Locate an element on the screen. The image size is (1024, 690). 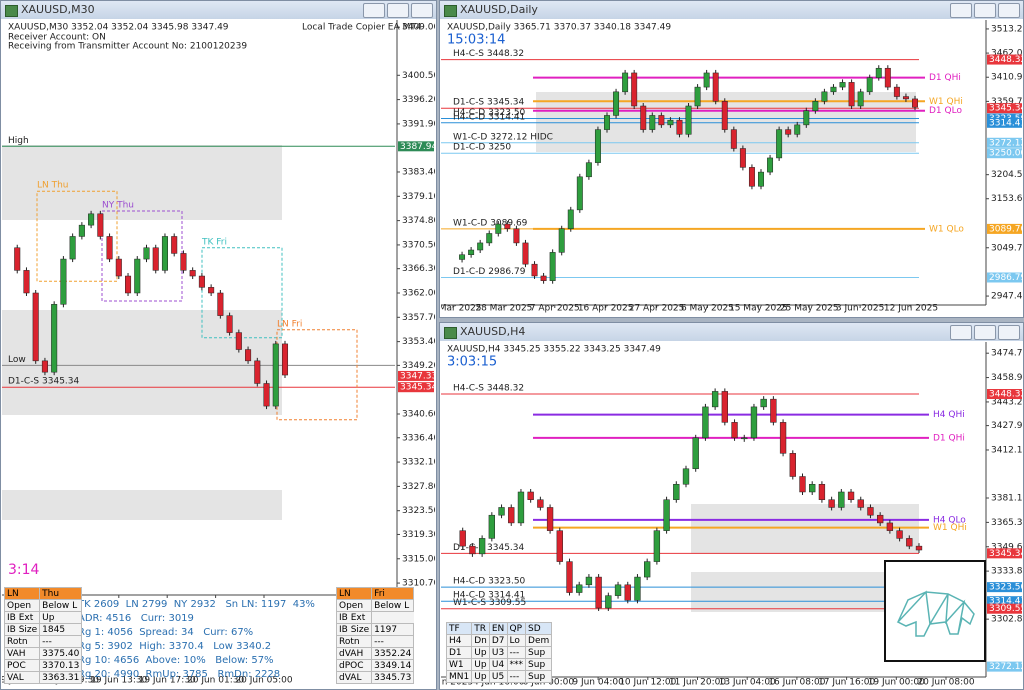
level-label: D1-C-S 3345.34 is located at coordinates (489, 548).